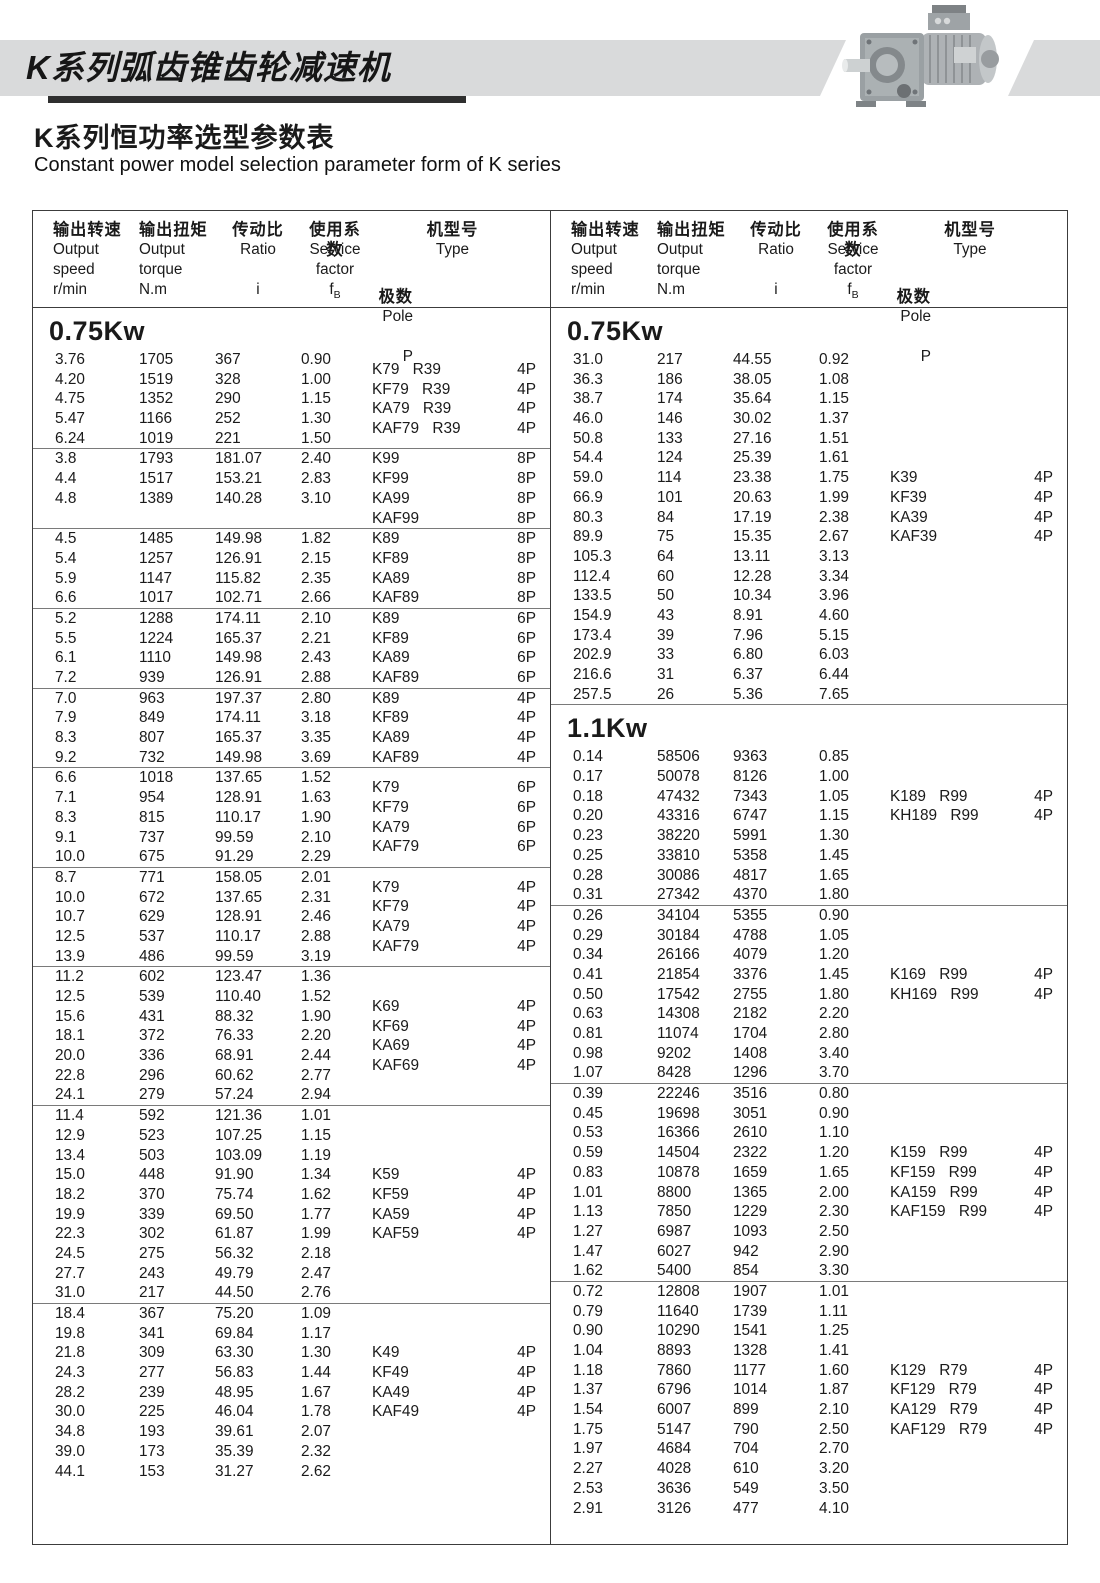  Describe the element at coordinates (834, 576) in the screenshot. I see `service-factor-value: 3.34` at that location.